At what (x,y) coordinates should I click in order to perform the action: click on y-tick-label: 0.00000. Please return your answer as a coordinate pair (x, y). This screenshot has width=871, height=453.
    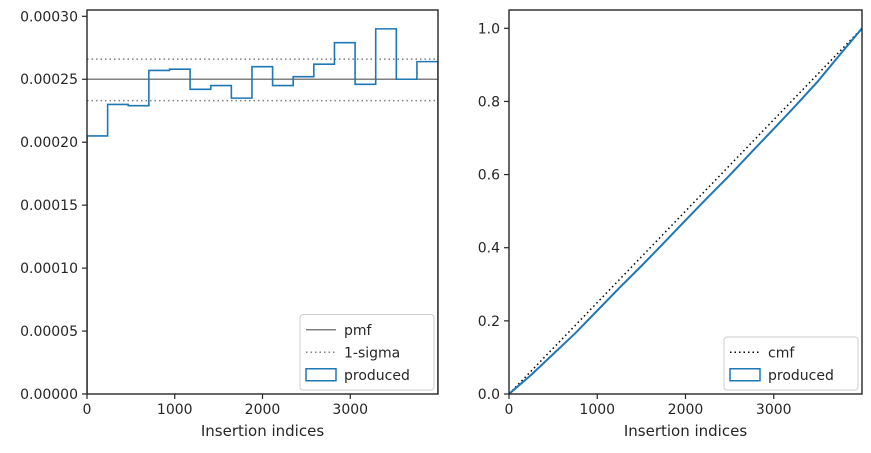
    Looking at the image, I should click on (49, 395).